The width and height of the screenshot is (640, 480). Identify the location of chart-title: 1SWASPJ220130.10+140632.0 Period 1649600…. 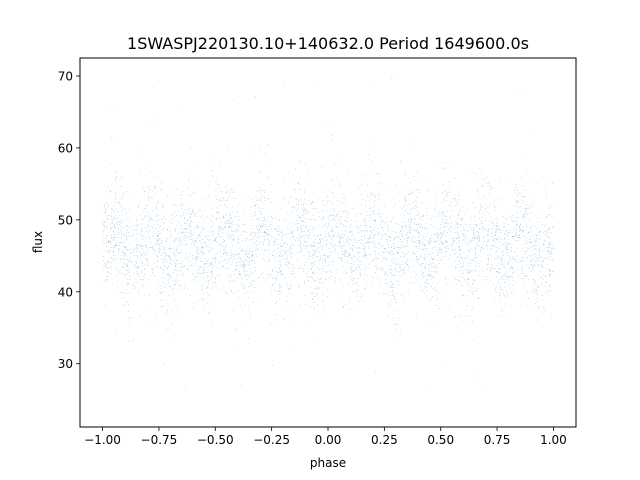
(328, 43).